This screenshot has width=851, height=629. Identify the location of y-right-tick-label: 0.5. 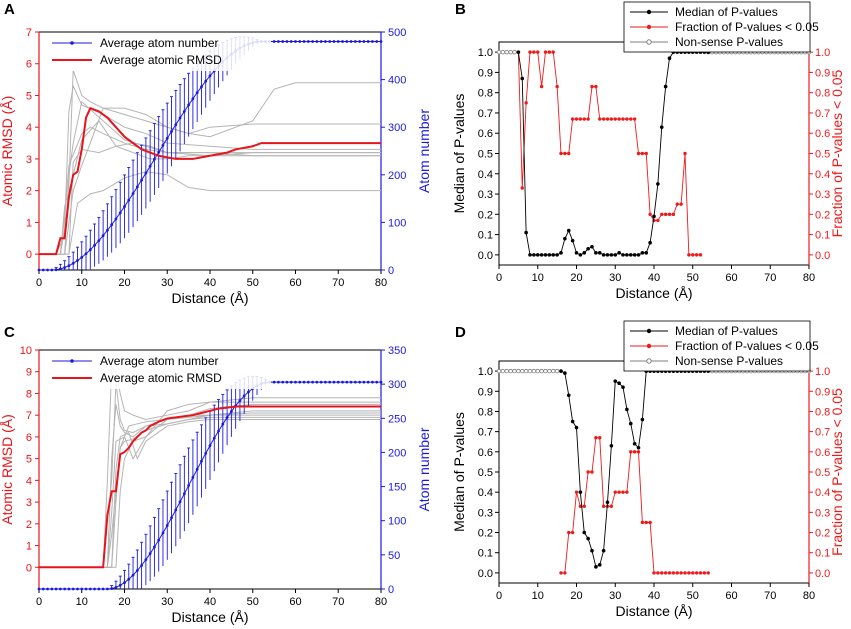
(822, 155).